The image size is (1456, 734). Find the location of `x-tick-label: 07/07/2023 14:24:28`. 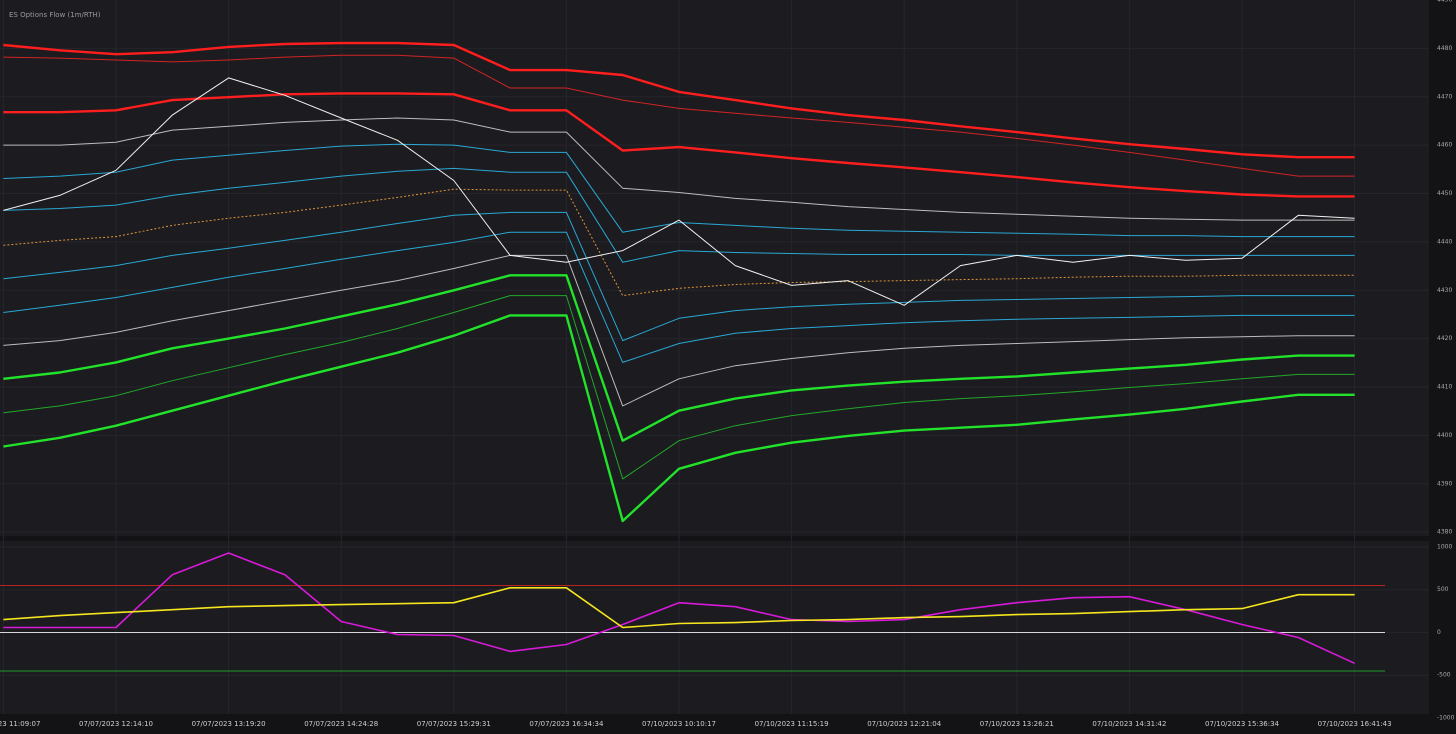

x-tick-label: 07/07/2023 14:24:28 is located at coordinates (341, 724).